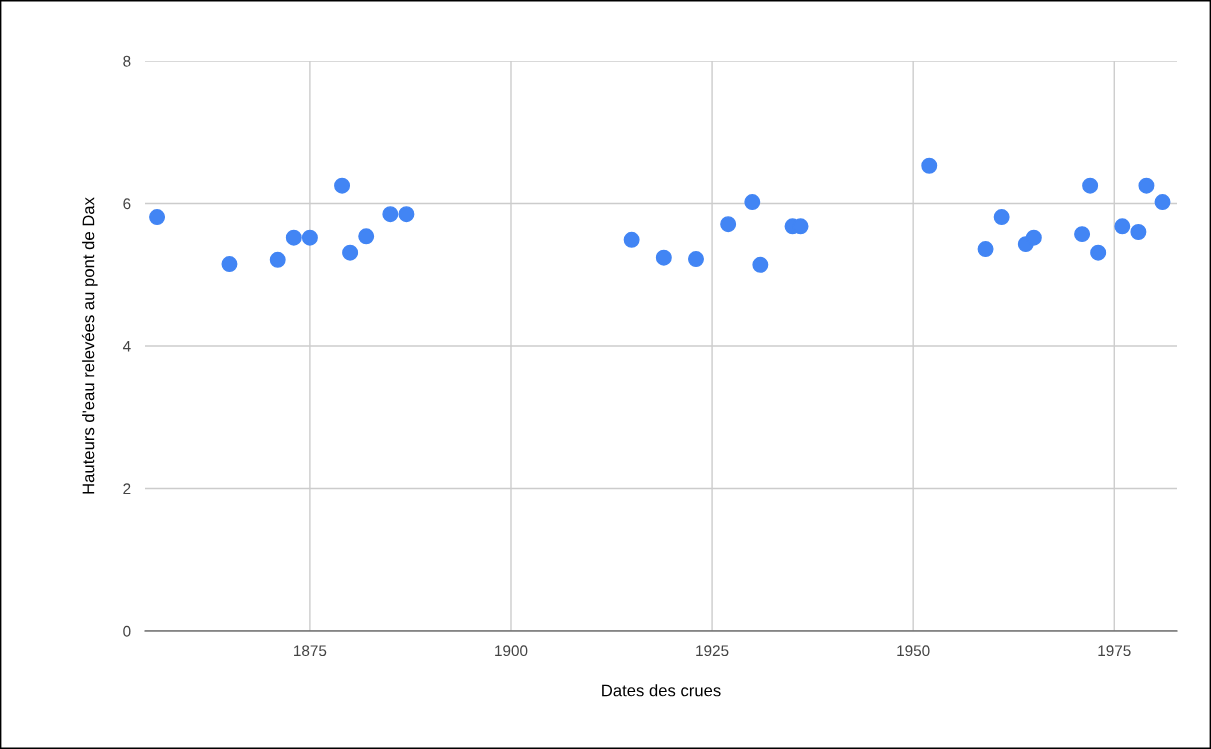  What do you see at coordinates (89, 345) in the screenshot?
I see `y-axis-title: Hauteurs d'eau relevées au pont de Dax` at bounding box center [89, 345].